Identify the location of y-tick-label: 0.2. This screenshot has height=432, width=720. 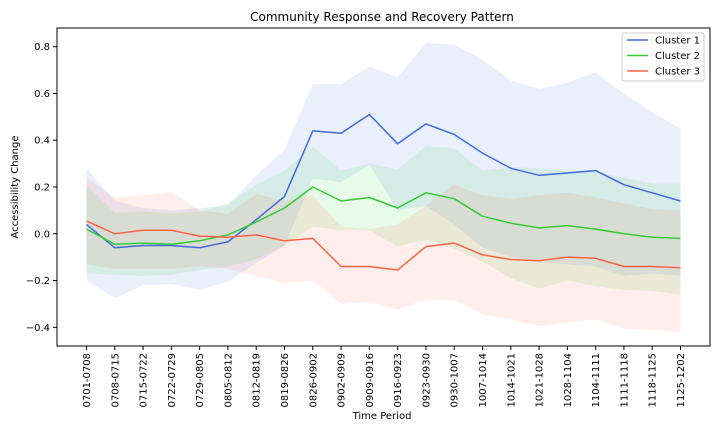
(42, 188).